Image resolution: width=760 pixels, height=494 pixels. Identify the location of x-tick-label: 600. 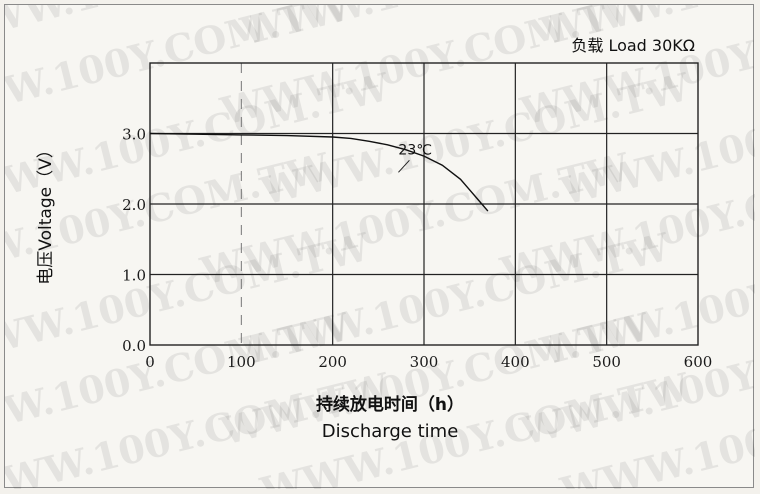
(698, 362).